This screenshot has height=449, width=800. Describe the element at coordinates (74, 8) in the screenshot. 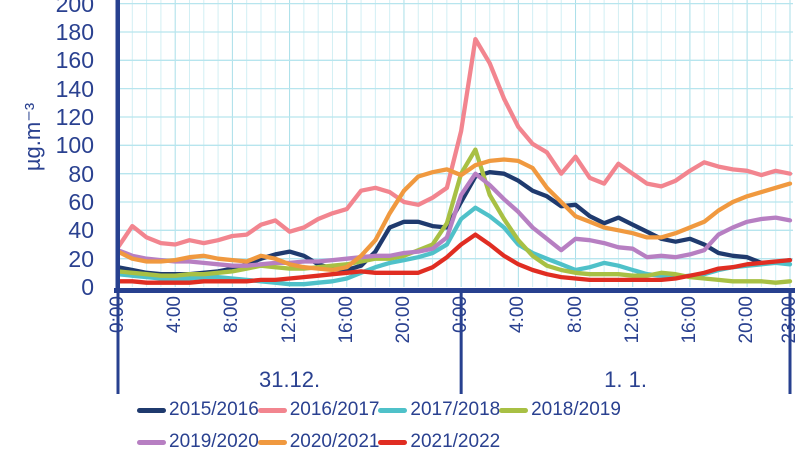

I see `y-tick-200: 200` at that location.